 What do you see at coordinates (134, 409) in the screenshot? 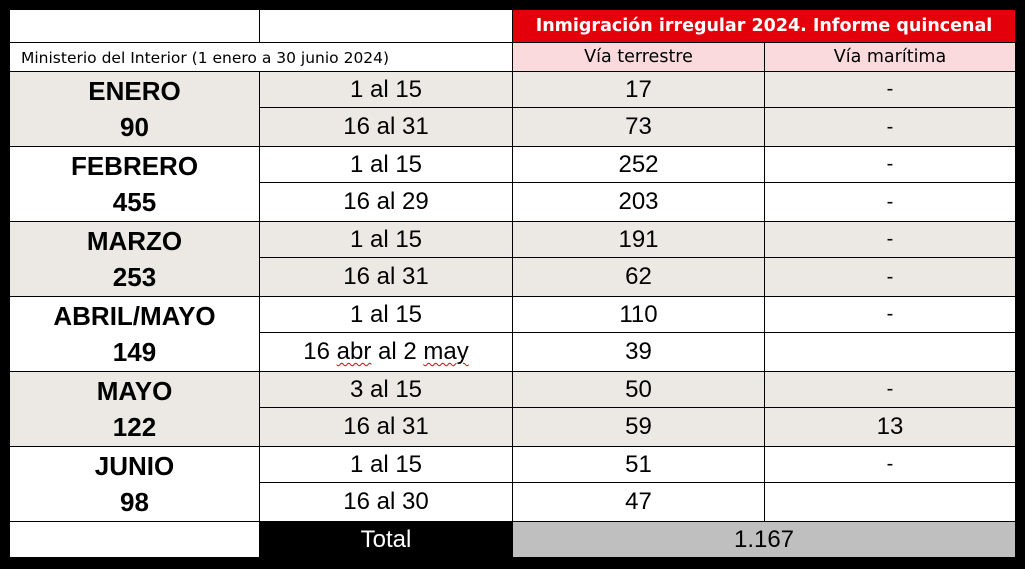
I see `month-cell: MAYO 122` at bounding box center [134, 409].